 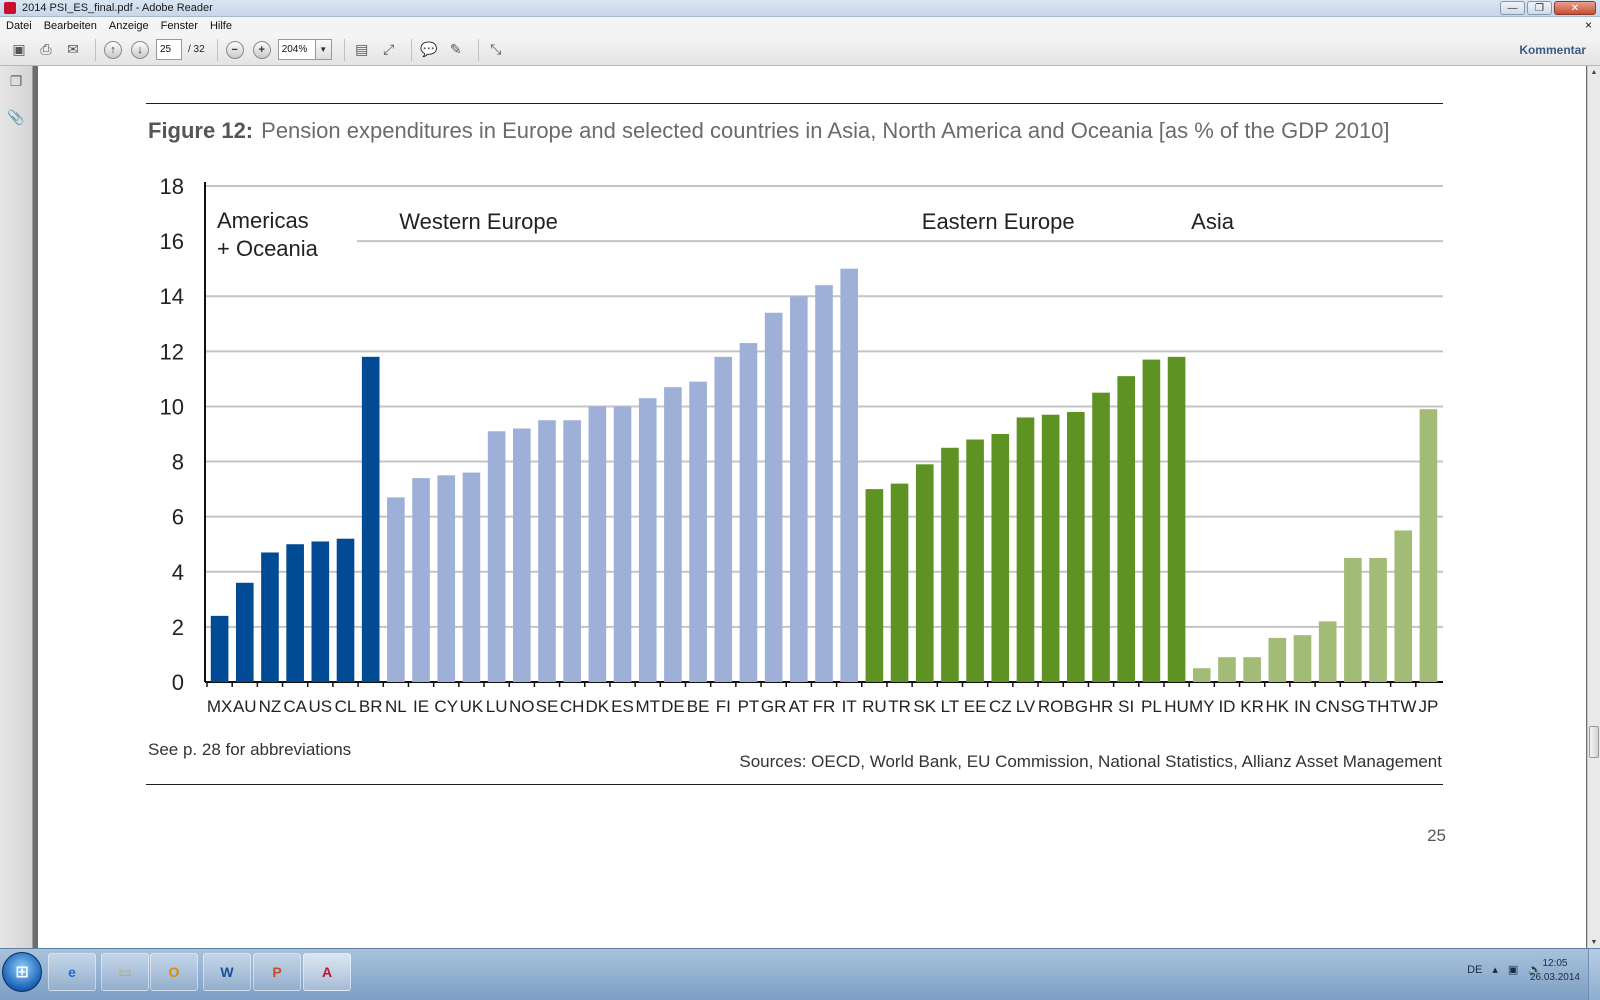 What do you see at coordinates (1151, 520) in the screenshot?
I see `bar-PL` at bounding box center [1151, 520].